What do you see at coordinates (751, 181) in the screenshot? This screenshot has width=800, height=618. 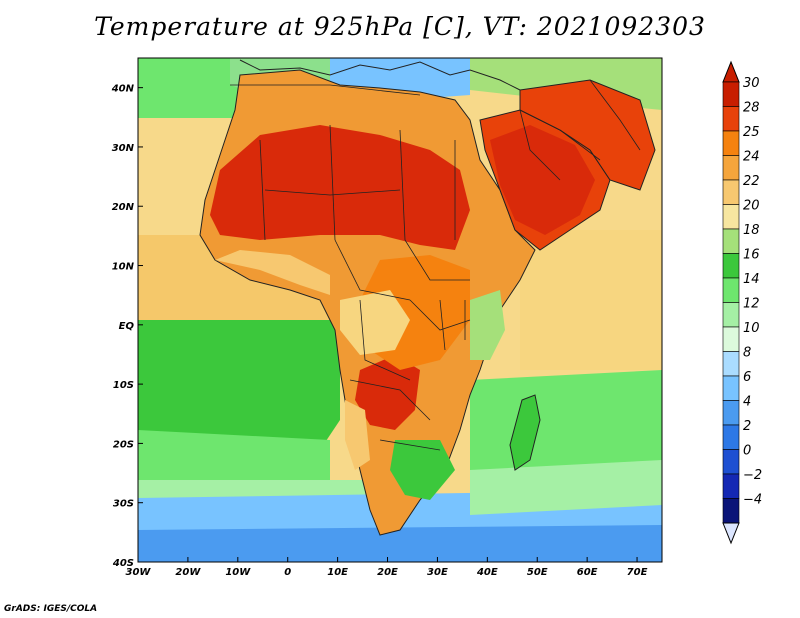 I see `colorbar-label: 22` at bounding box center [751, 181].